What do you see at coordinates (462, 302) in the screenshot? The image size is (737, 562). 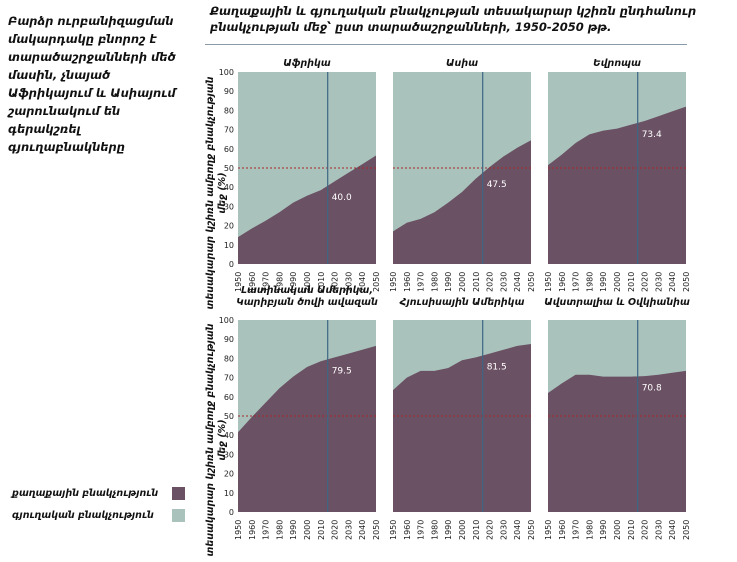 I see `panel-title: Հյուսիսային Ամերիկա` at bounding box center [462, 302].